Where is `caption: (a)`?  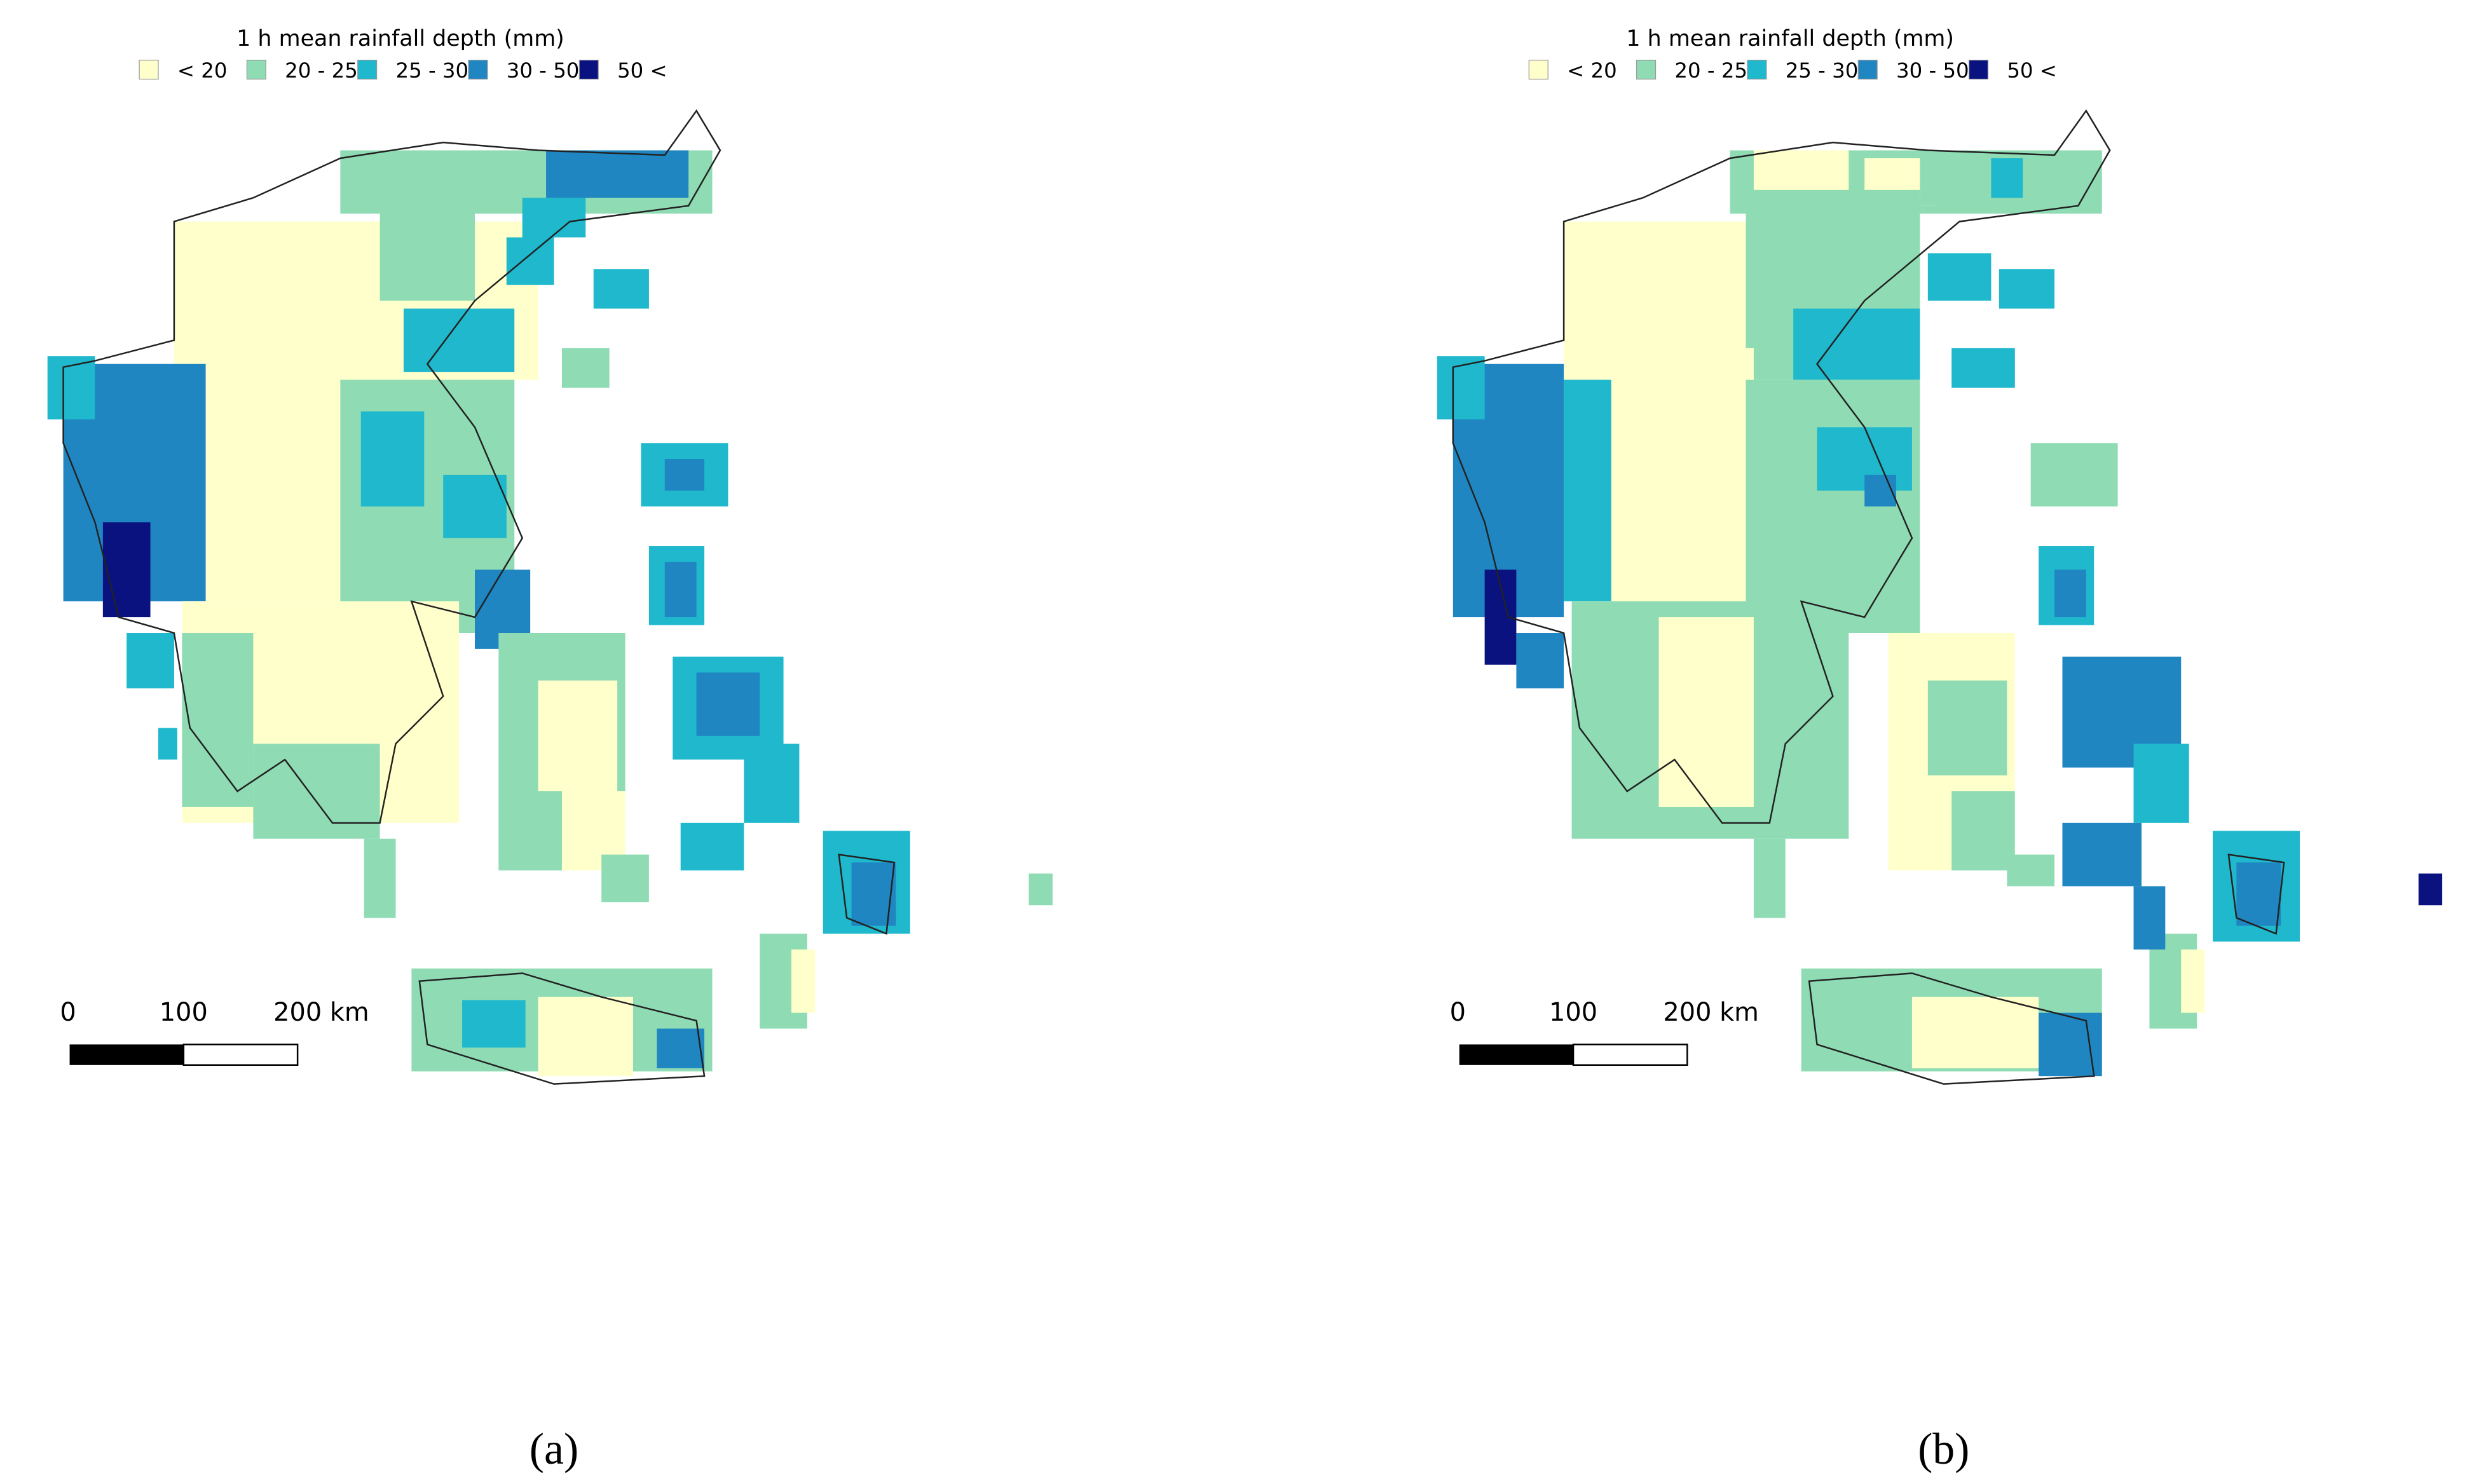 caption: (a) is located at coordinates (554, 1449).